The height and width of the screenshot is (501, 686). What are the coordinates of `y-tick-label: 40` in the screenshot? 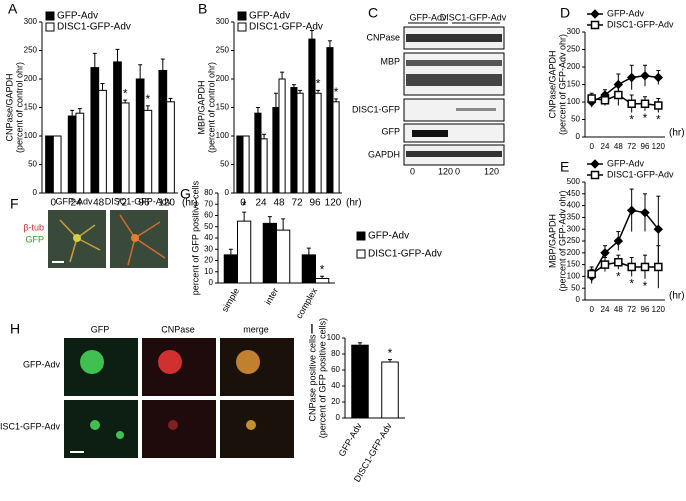 It's located at (335, 385).